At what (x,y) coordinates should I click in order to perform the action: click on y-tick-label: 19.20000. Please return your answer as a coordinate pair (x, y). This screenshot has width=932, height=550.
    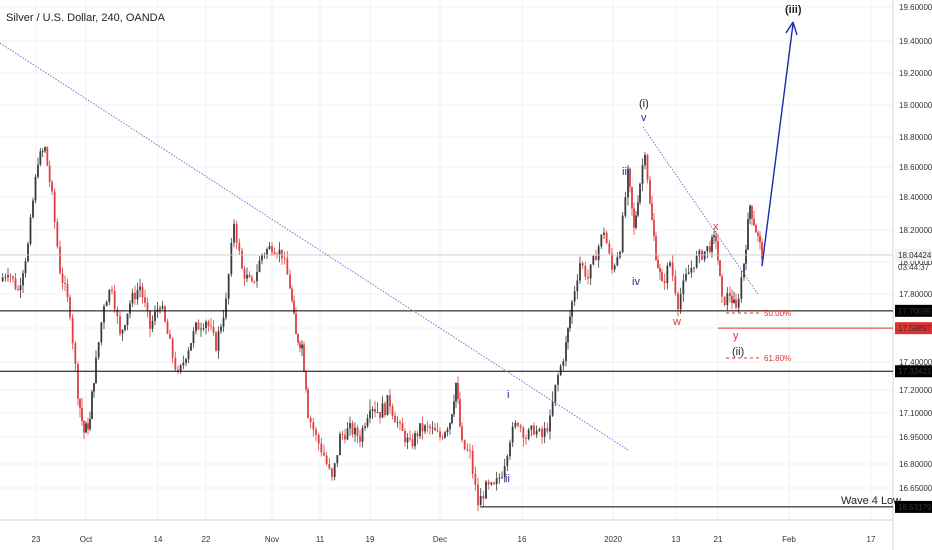
    Looking at the image, I should click on (915, 73).